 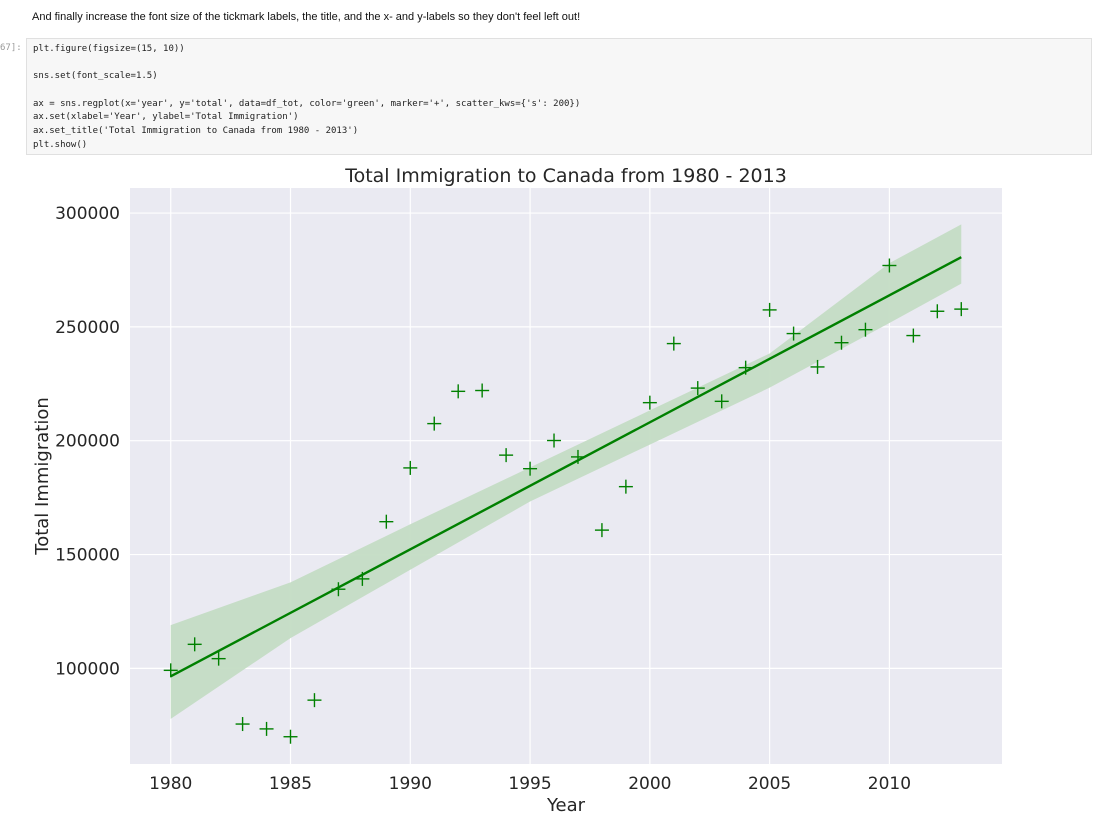 What do you see at coordinates (87, 214) in the screenshot?
I see `y-tick-label: 300000` at bounding box center [87, 214].